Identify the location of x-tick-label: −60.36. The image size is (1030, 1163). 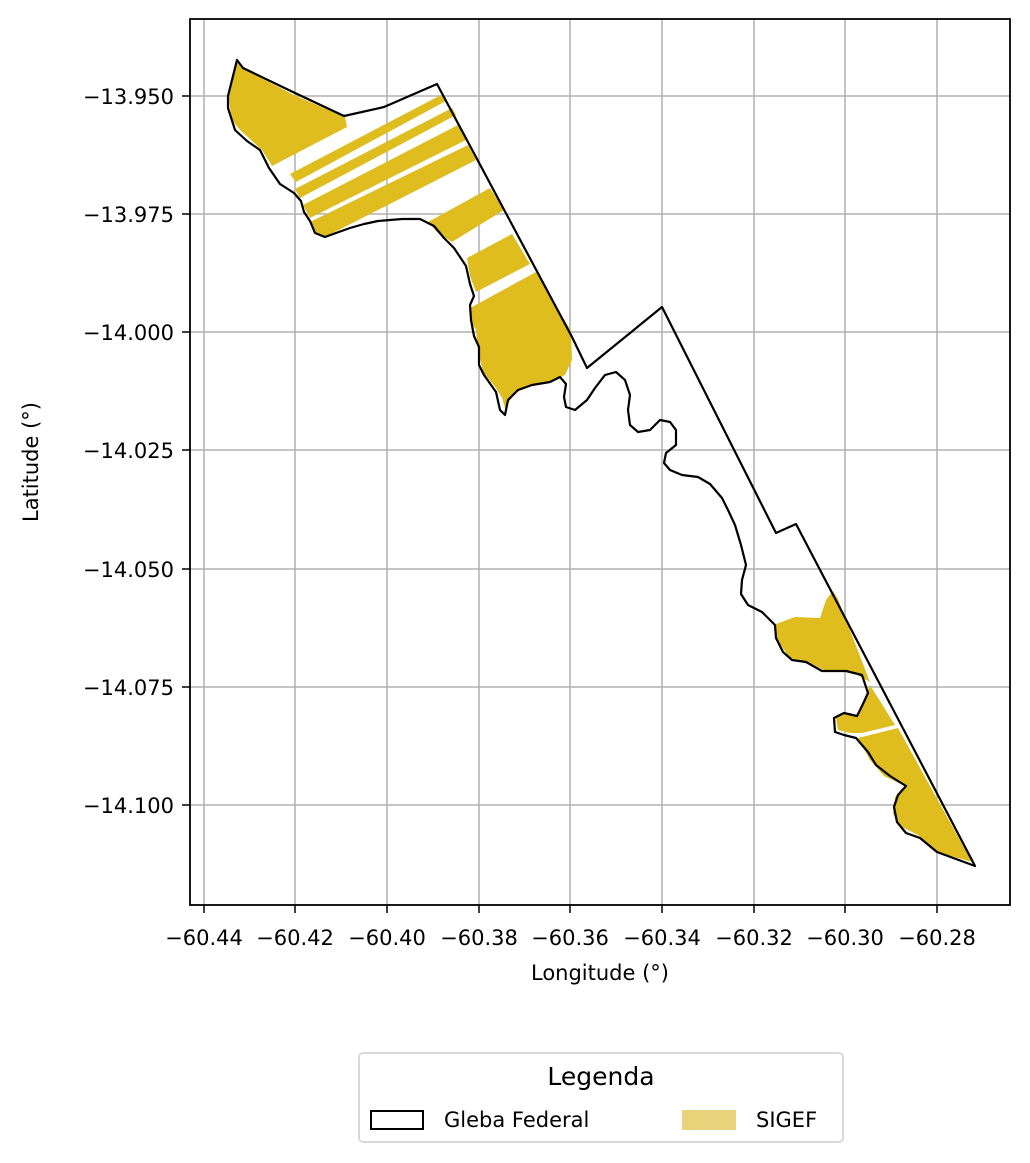
(570, 938).